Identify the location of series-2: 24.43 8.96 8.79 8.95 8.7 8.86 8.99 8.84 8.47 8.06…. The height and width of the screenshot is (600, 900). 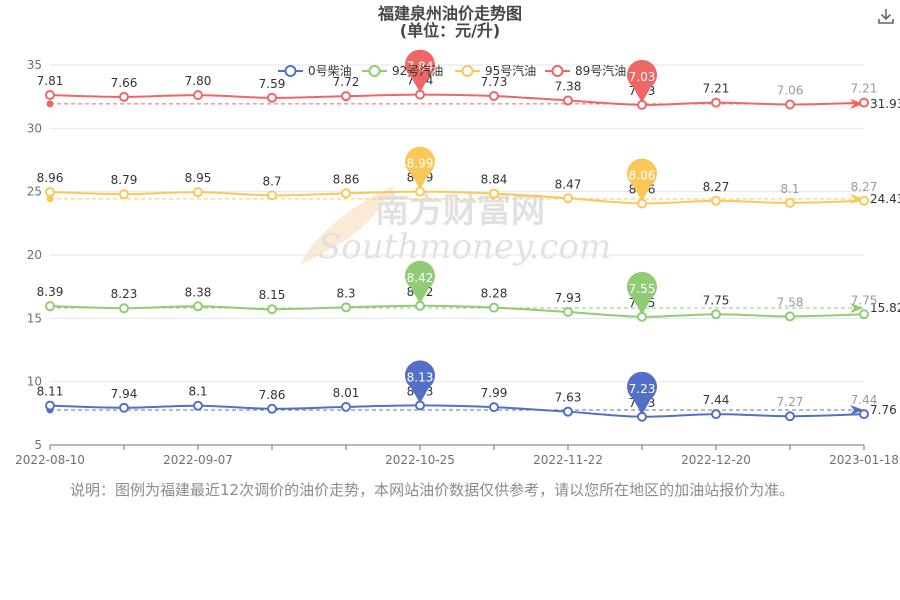
(468, 177).